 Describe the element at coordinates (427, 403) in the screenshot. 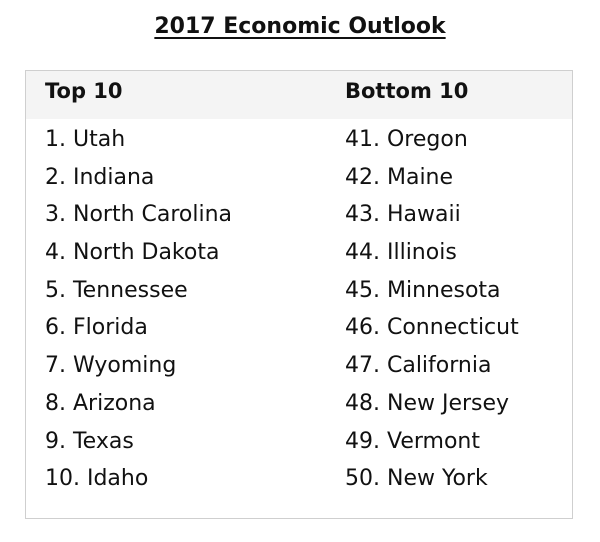

I see `list-item: 48. New Jersey` at that location.